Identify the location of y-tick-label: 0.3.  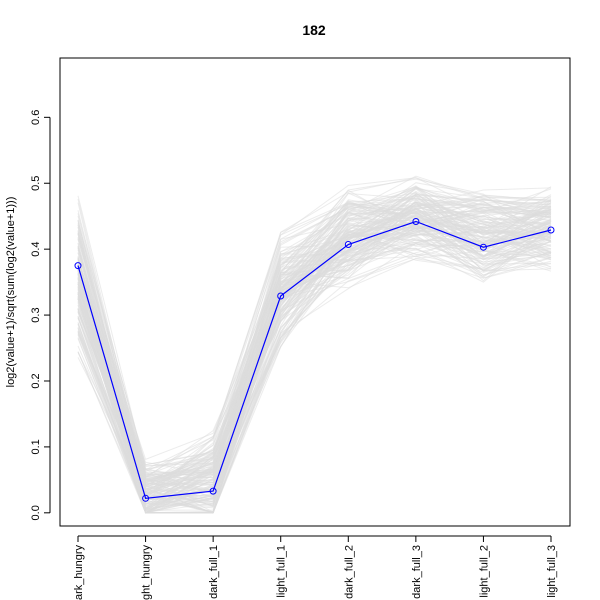
(36, 314).